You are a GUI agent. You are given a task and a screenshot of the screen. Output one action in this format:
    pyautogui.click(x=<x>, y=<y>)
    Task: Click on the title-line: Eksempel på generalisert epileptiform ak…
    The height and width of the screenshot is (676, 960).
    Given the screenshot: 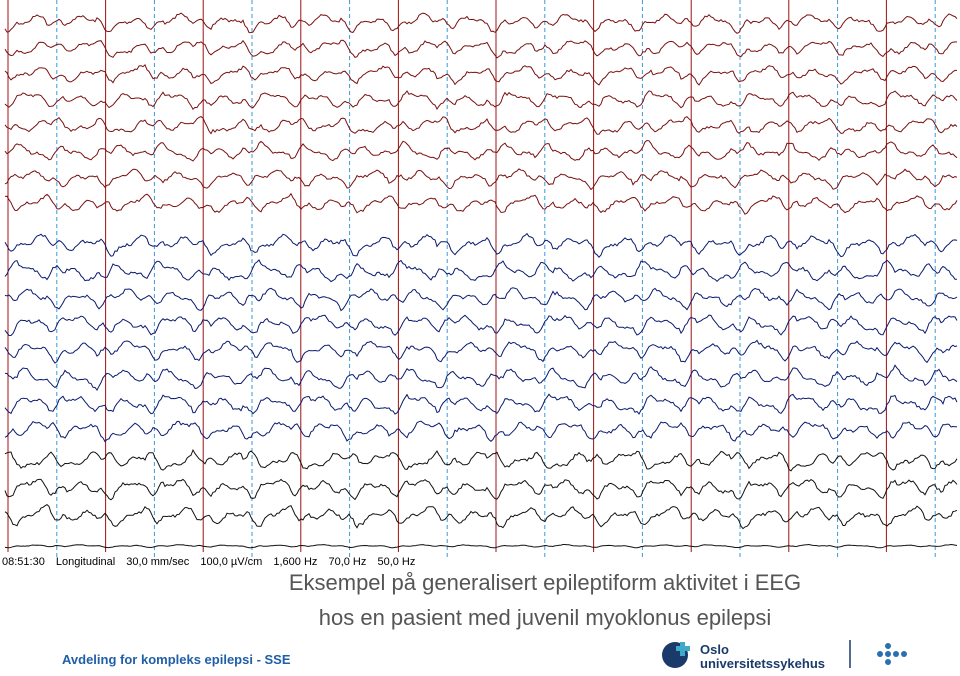 What is the action you would take?
    pyautogui.click(x=545, y=582)
    